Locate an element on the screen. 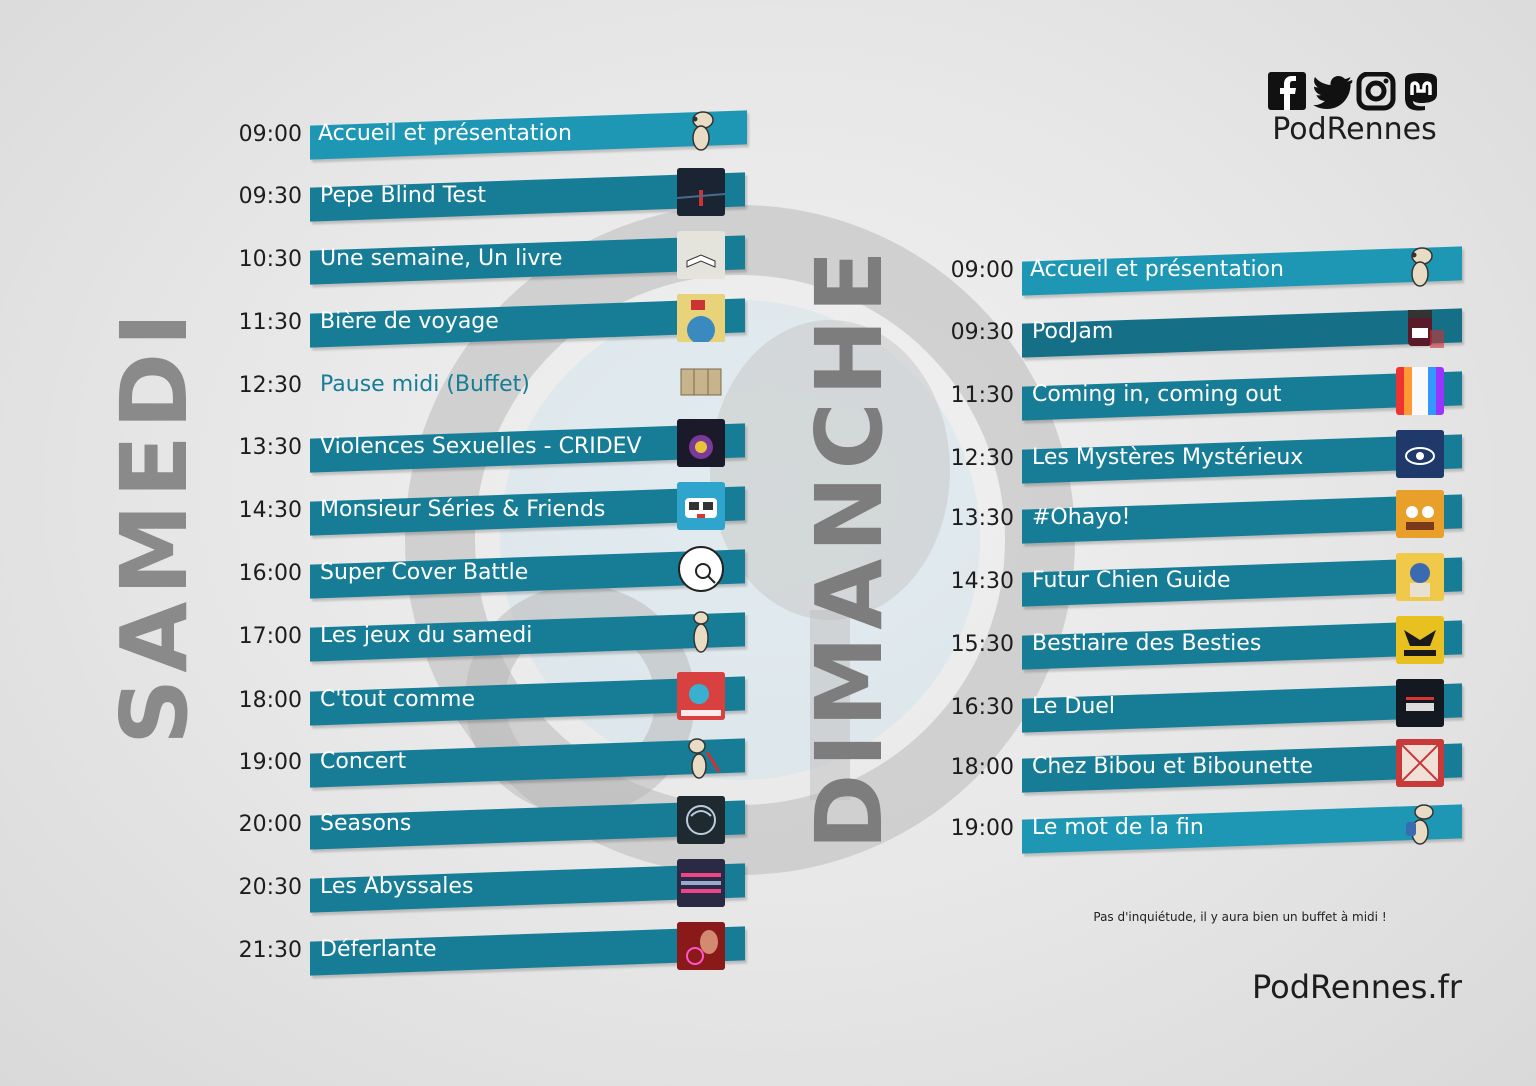  session-title: Les jeux du samedi is located at coordinates (426, 635).